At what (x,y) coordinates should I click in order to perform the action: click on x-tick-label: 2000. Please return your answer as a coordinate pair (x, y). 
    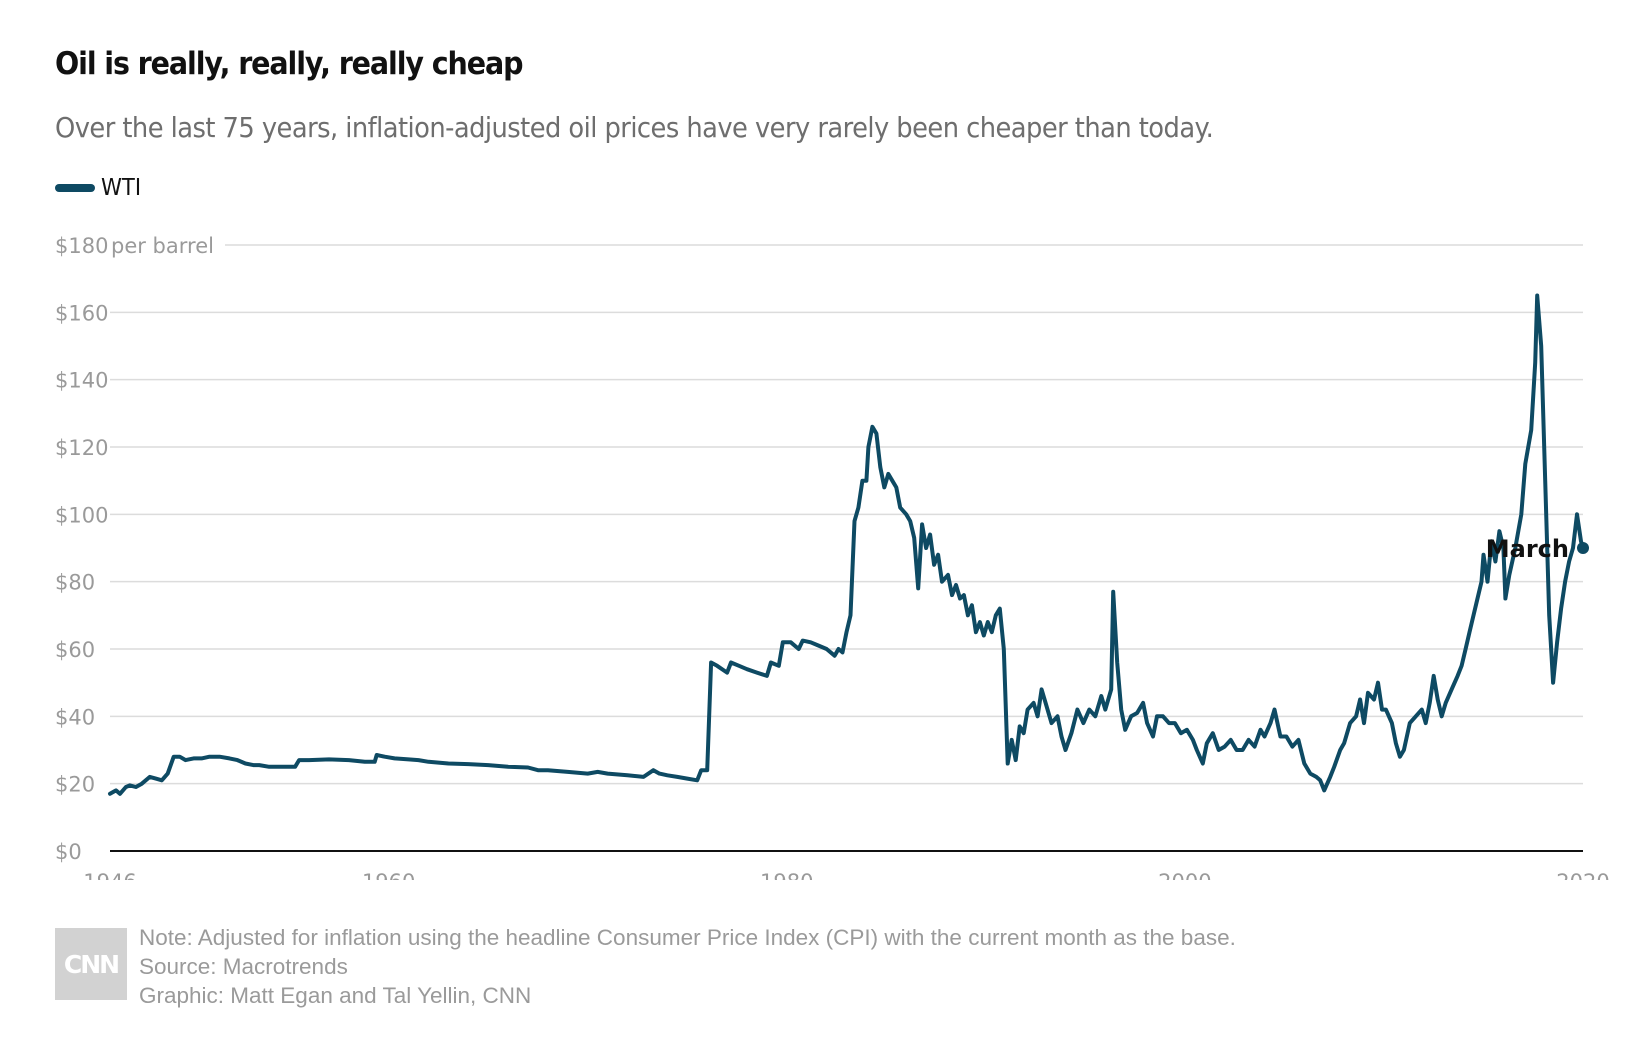
    Looking at the image, I should click on (1184, 875).